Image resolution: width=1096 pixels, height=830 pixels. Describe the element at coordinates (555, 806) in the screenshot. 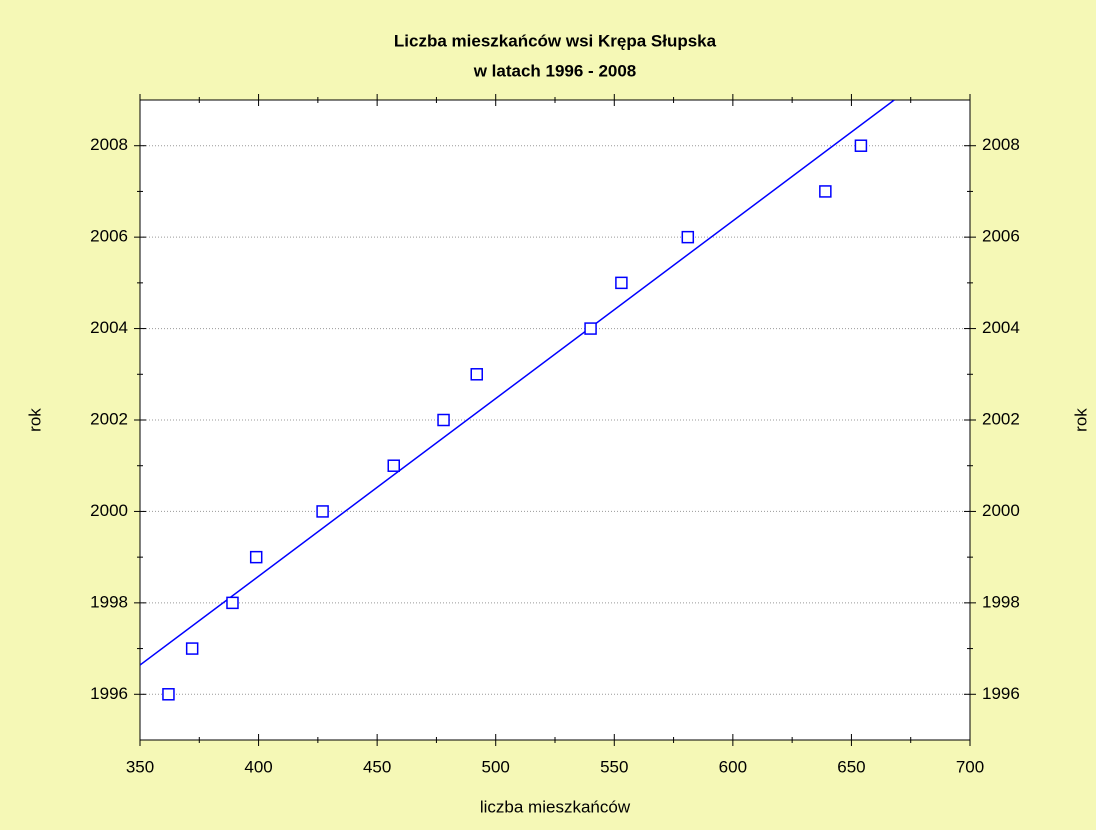

I see `x-axis-label: liczba mieszkańców` at that location.